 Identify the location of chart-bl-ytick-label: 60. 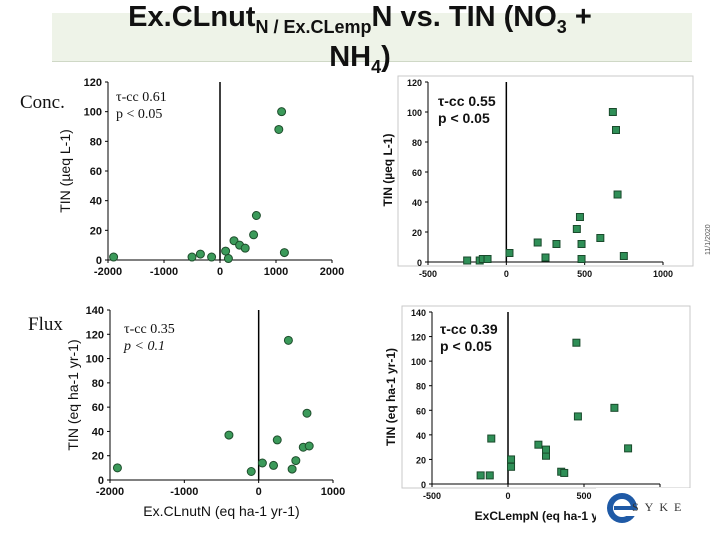
(98, 408).